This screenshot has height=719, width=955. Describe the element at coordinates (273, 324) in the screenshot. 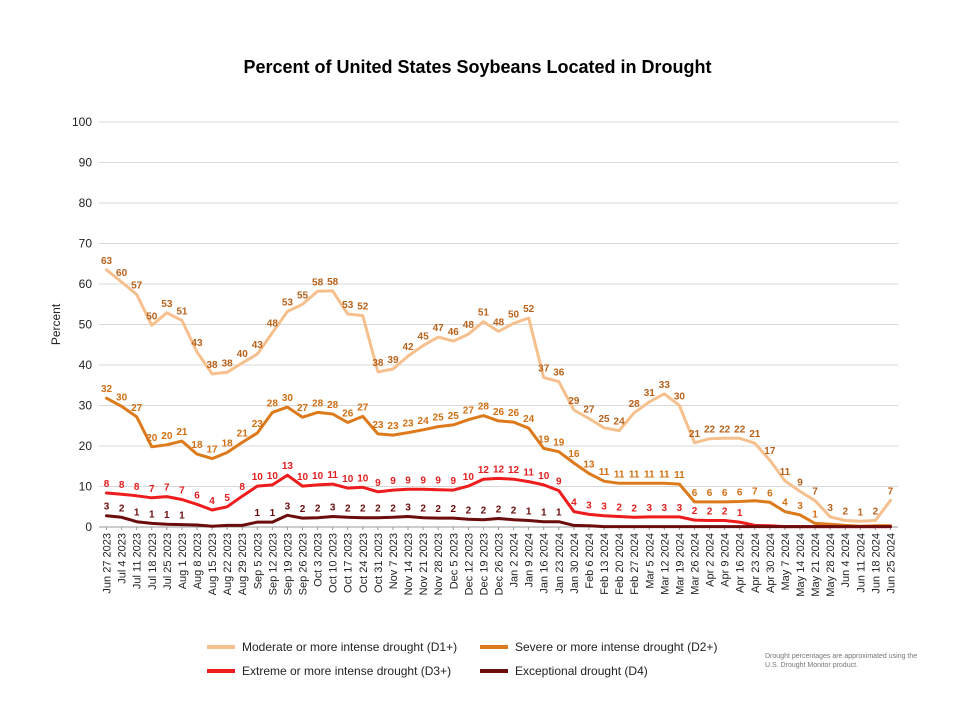

I see `data-label: 48` at that location.